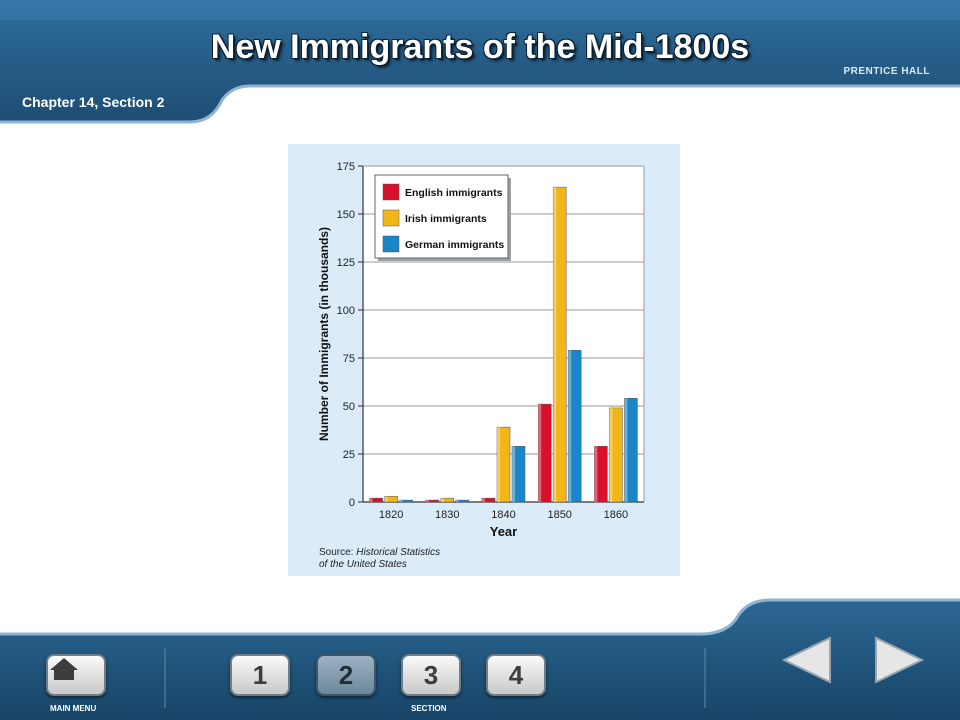  Describe the element at coordinates (454, 193) in the screenshot. I see `legend-label-english: English immigrants` at that location.